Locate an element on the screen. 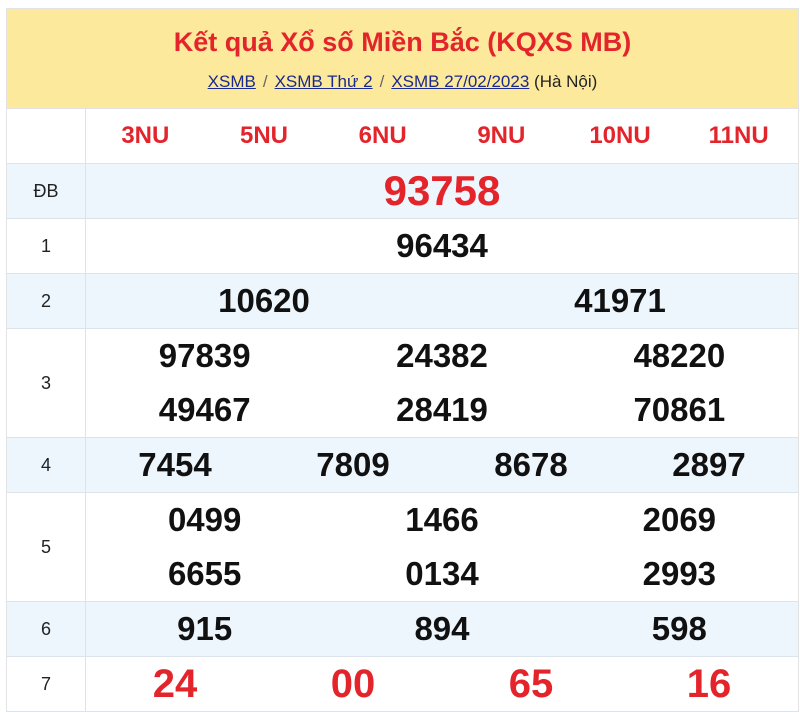  prize-row: ĐB 93758 is located at coordinates (402, 191).